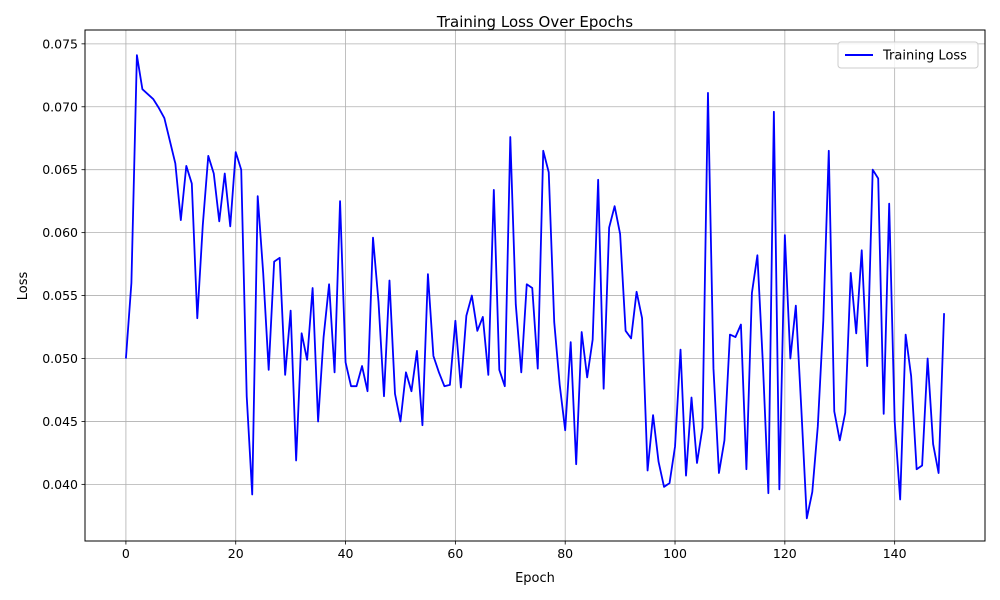 Image resolution: width=1000 pixels, height=600 pixels. Describe the element at coordinates (23, 286) in the screenshot. I see `y-axis-label: Loss` at that location.